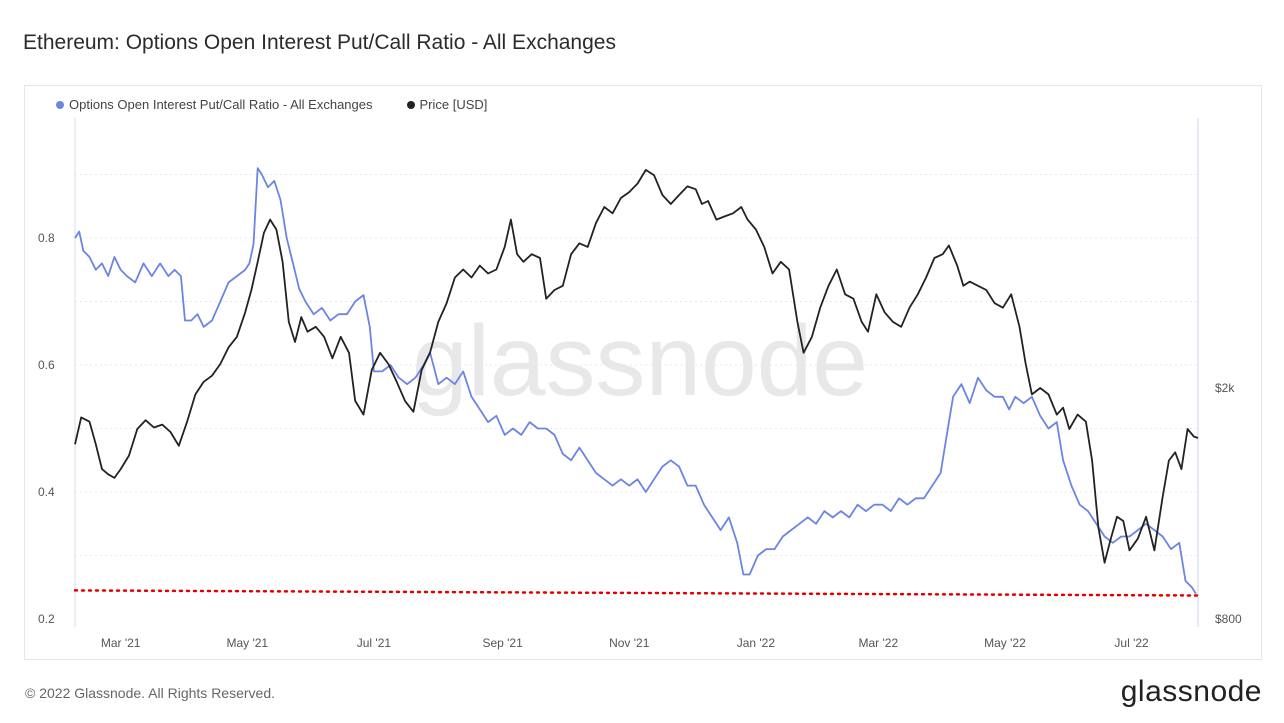 Image resolution: width=1284 pixels, height=723 pixels. What do you see at coordinates (121, 643) in the screenshot?
I see `x-tick-label: Mar '21` at bounding box center [121, 643].